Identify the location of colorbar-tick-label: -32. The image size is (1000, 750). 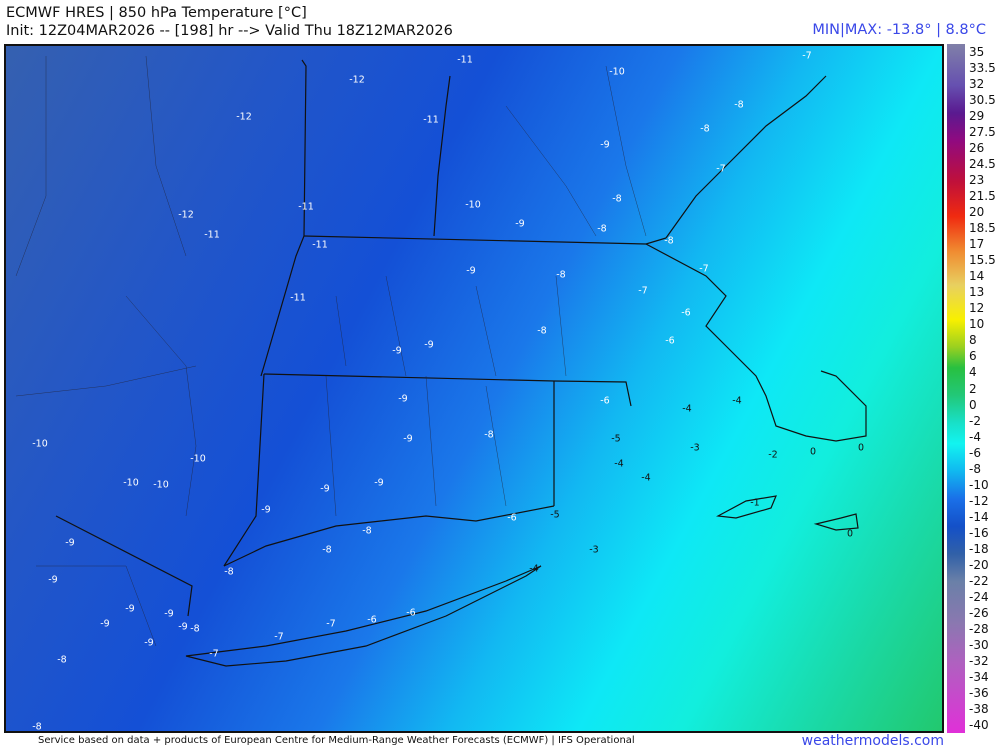
(979, 660).